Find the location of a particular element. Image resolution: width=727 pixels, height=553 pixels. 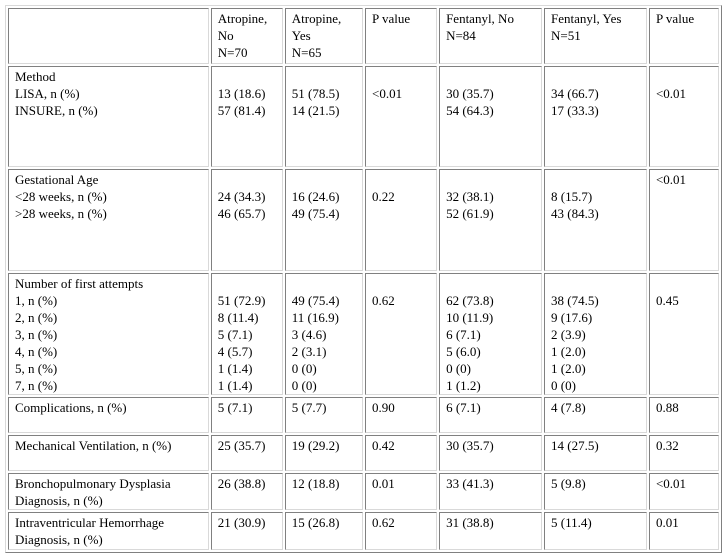

cell-line: Yes is located at coordinates (301, 35).